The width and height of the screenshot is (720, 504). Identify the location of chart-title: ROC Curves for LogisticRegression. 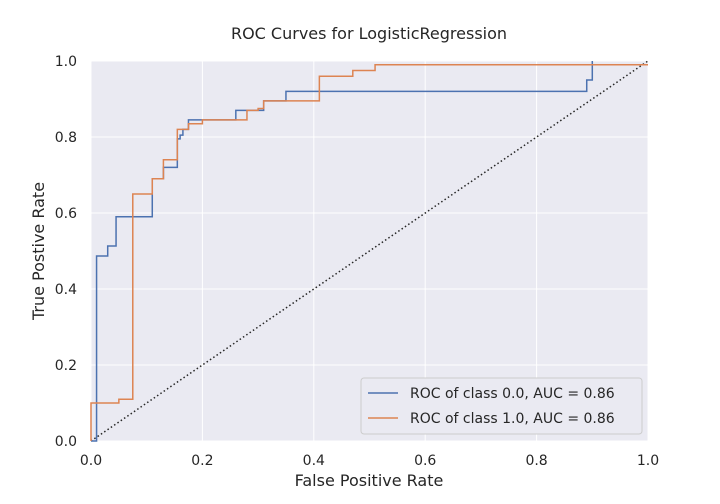
(369, 33).